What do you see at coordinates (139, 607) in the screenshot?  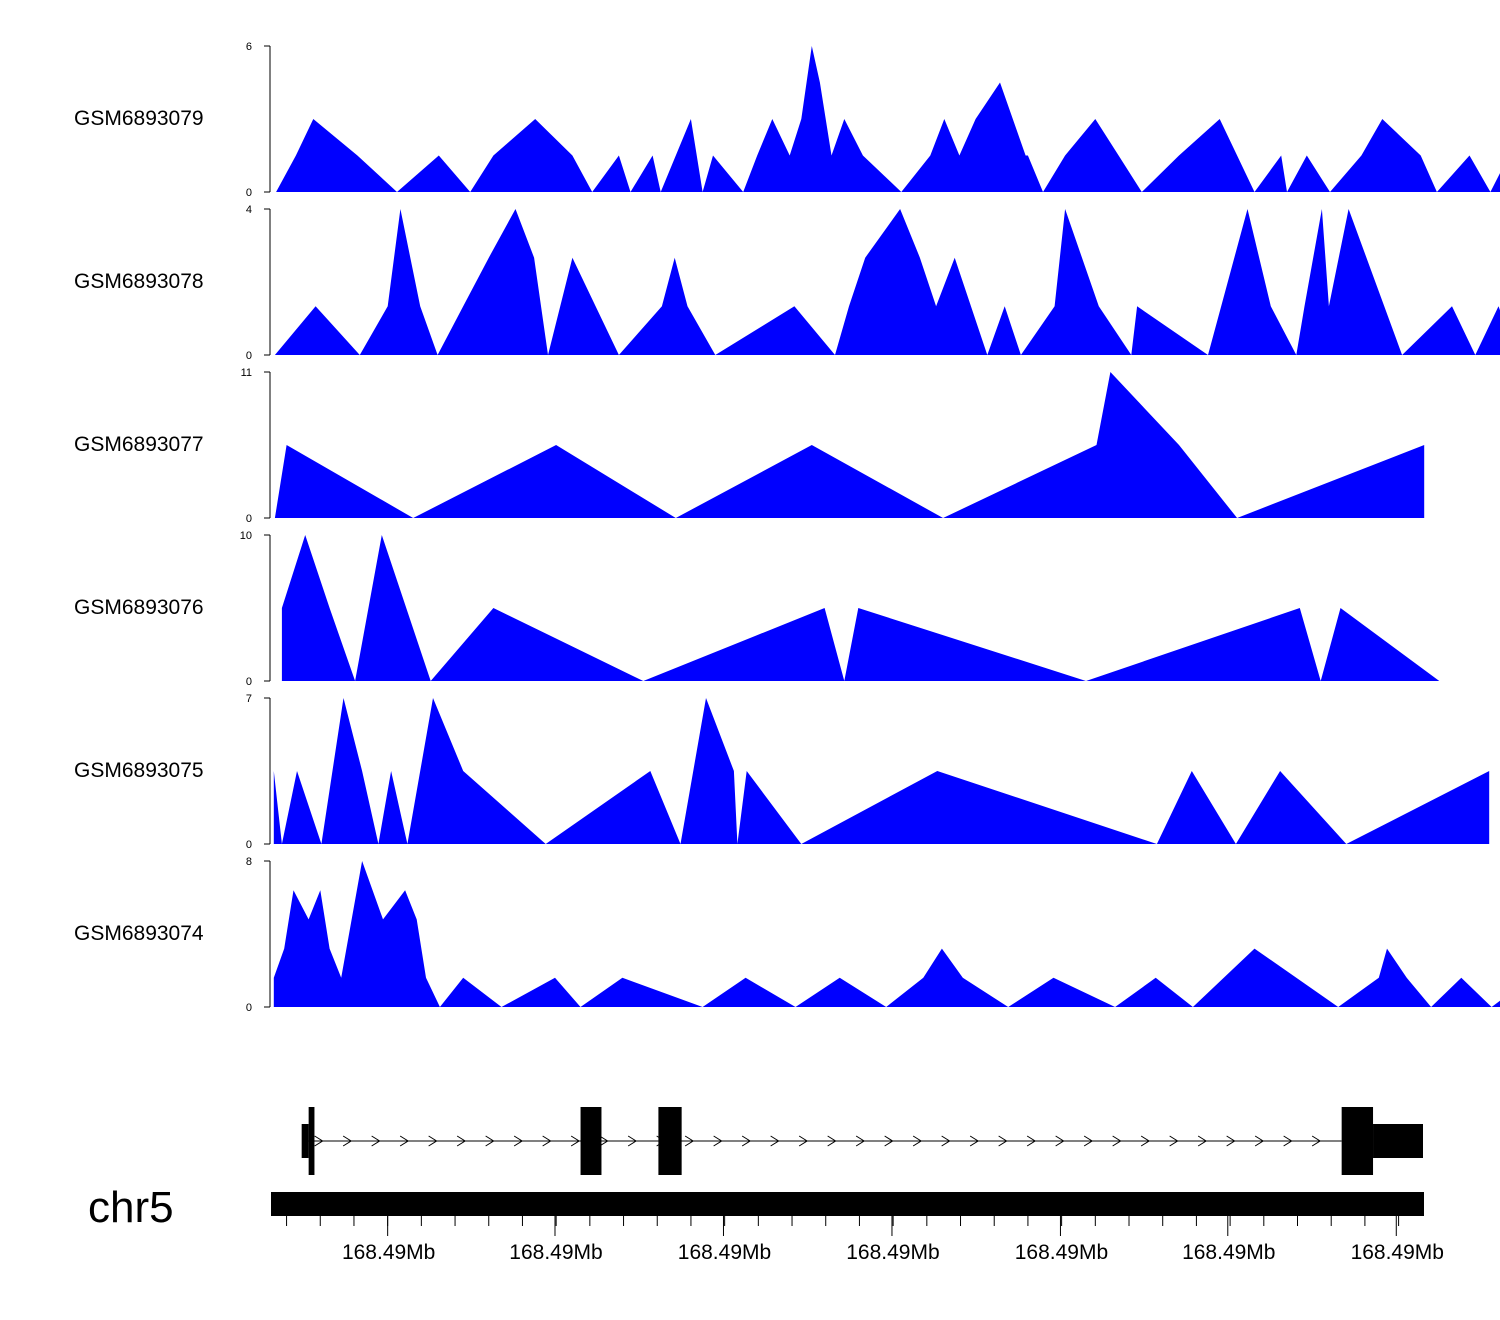 I see `track-label: GSM6893076` at bounding box center [139, 607].